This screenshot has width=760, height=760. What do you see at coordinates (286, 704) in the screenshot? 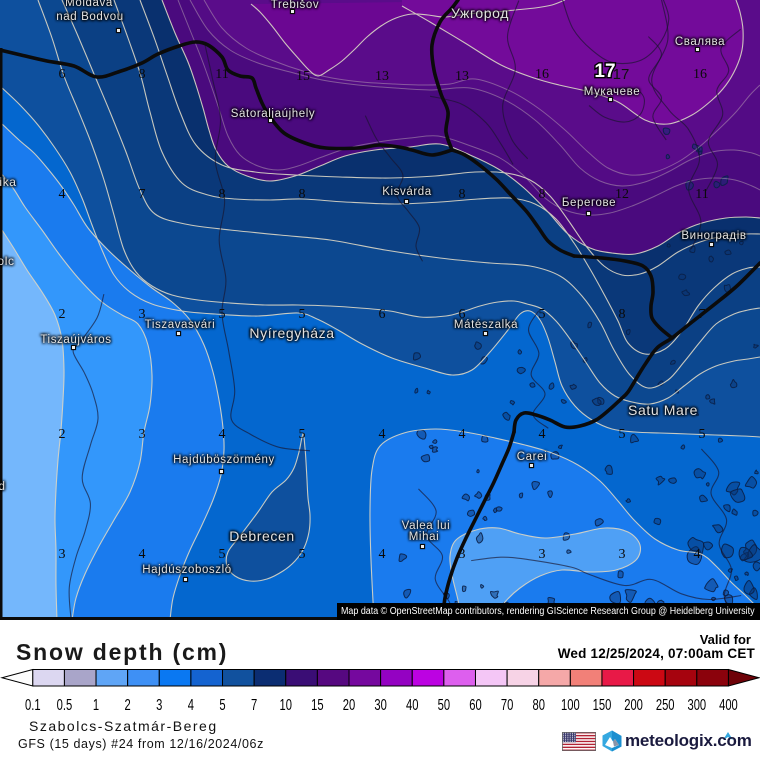
I see `svg-text: 10` at bounding box center [286, 704].